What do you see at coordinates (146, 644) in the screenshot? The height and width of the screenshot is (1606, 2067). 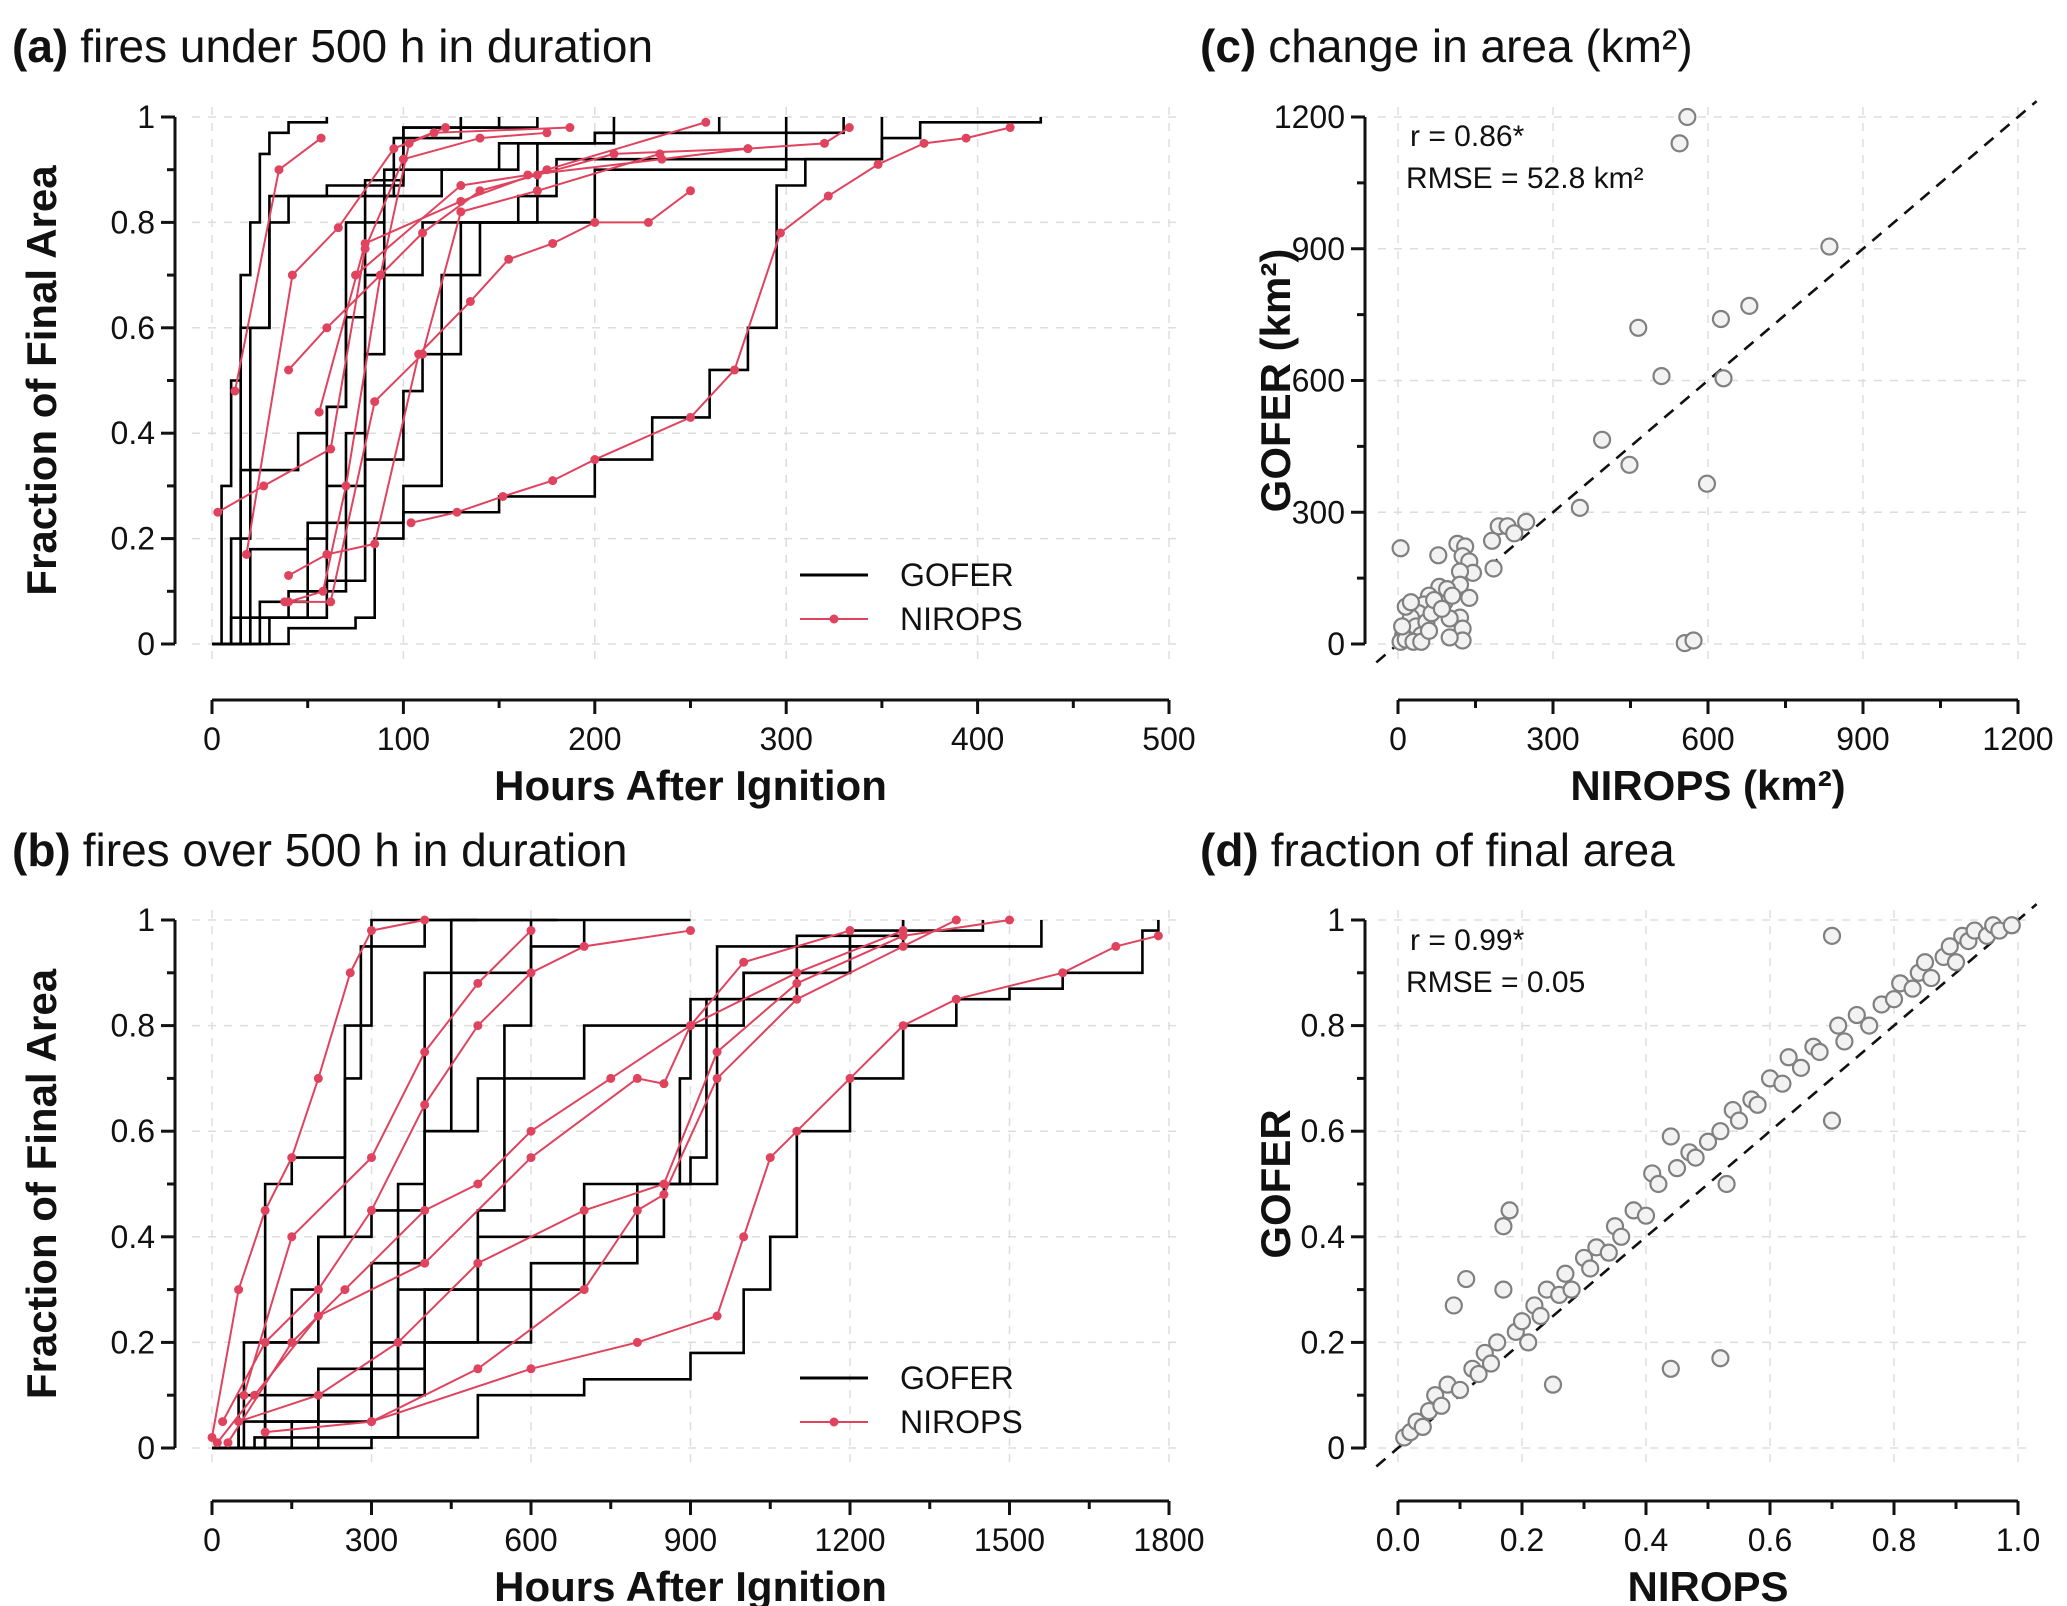 I see `y-tick-label: 0` at bounding box center [146, 644].